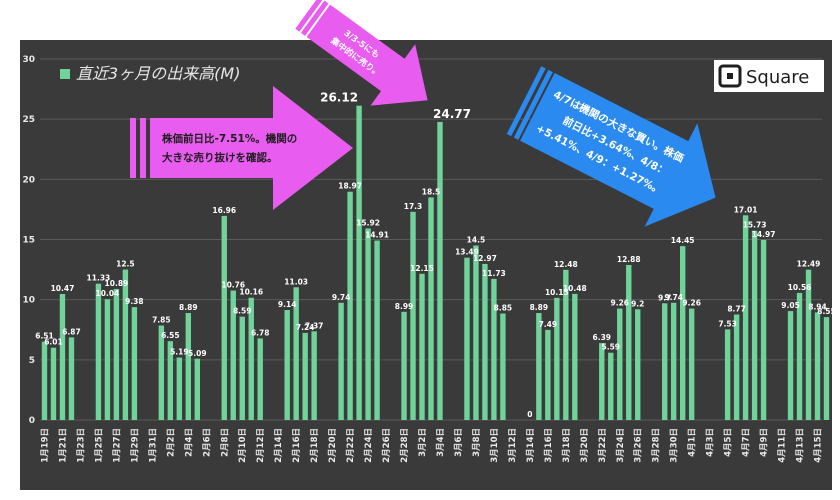 This screenshot has height=500, width=840. I want to click on legend-swatch, so click(65, 74).